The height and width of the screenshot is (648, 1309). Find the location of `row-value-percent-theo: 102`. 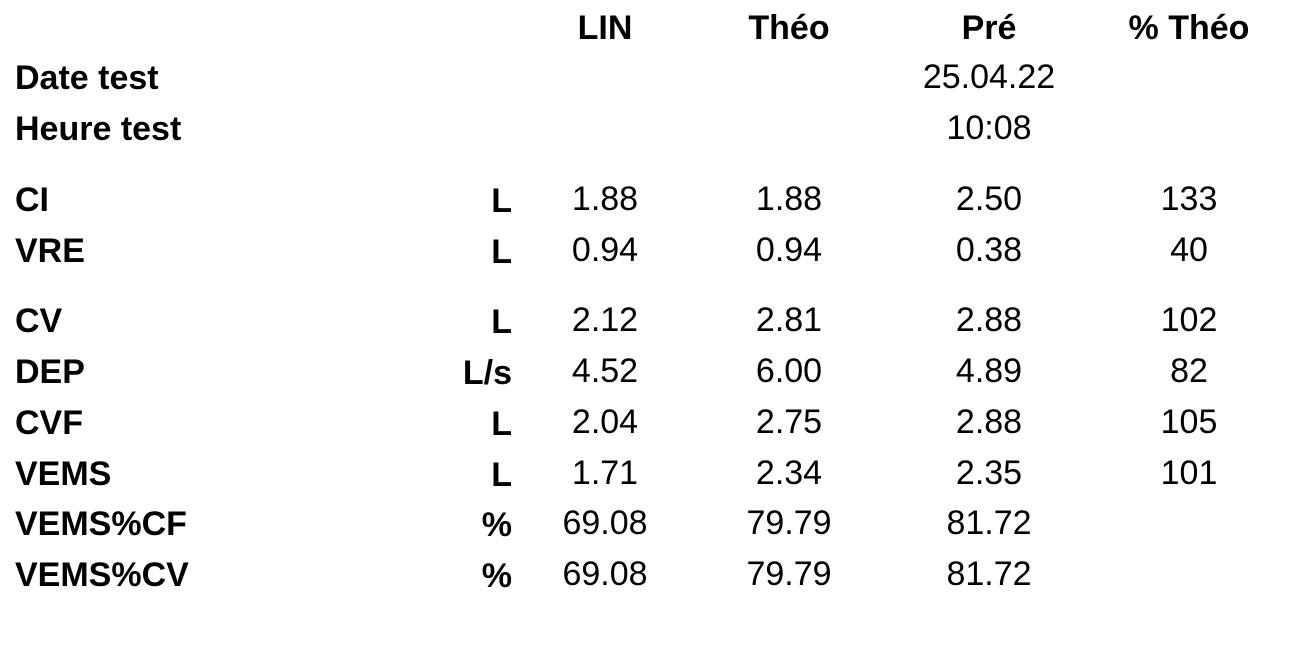

row-value-percent-theo: 102 is located at coordinates (1189, 320).